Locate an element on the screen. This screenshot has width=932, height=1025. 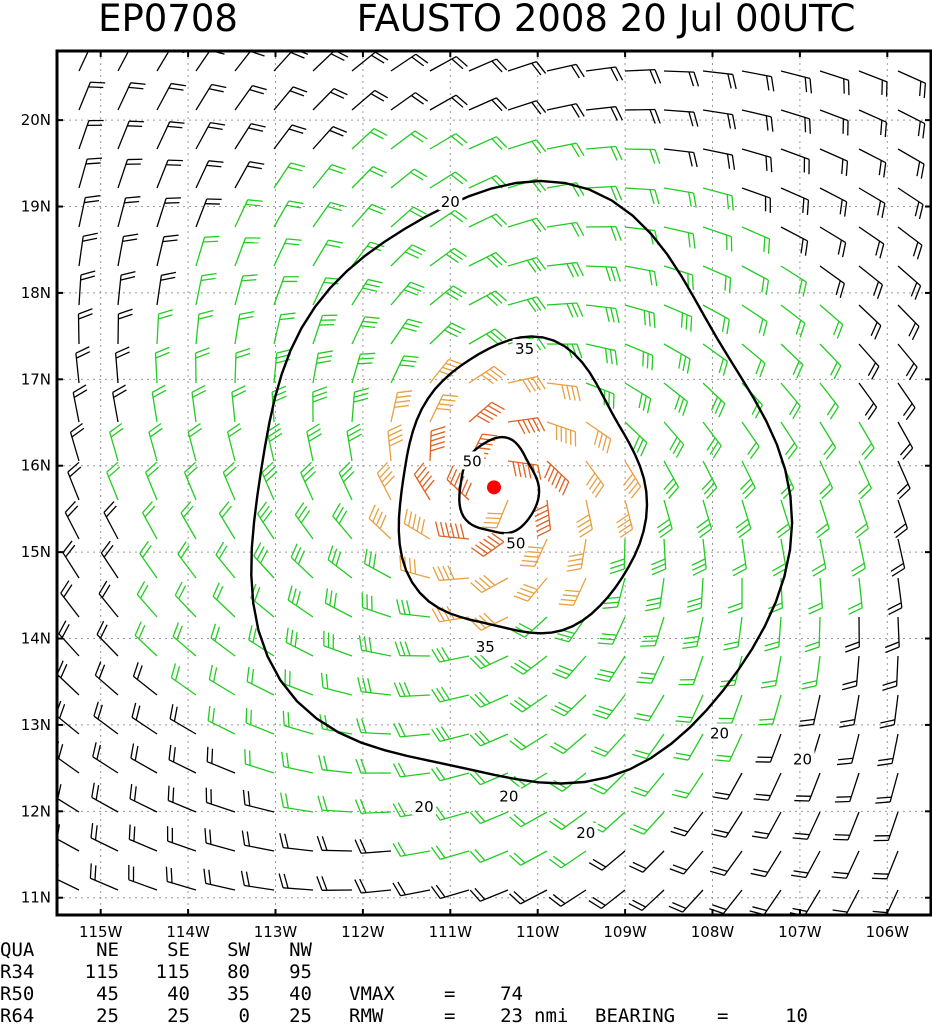
x-tick-label: 110W is located at coordinates (538, 932).